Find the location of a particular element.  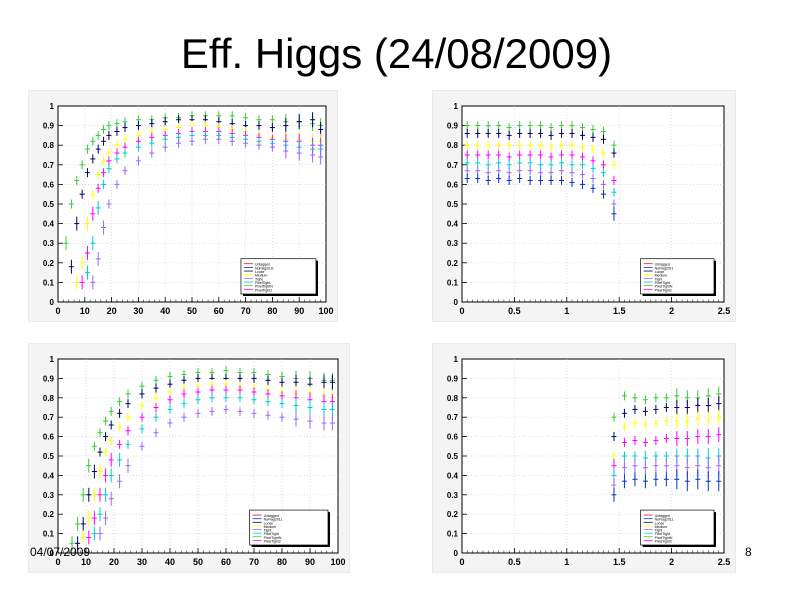

slide-title: Eff. Higgs (24/08/2009) is located at coordinates (396, 53).